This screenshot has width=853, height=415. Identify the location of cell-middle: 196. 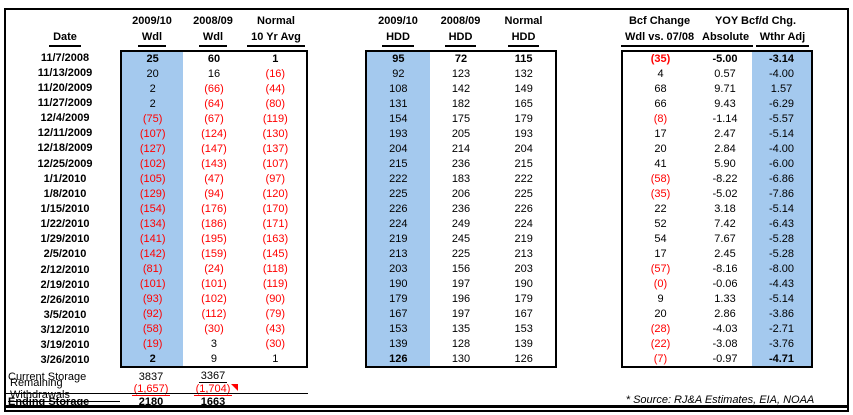
(461, 298).